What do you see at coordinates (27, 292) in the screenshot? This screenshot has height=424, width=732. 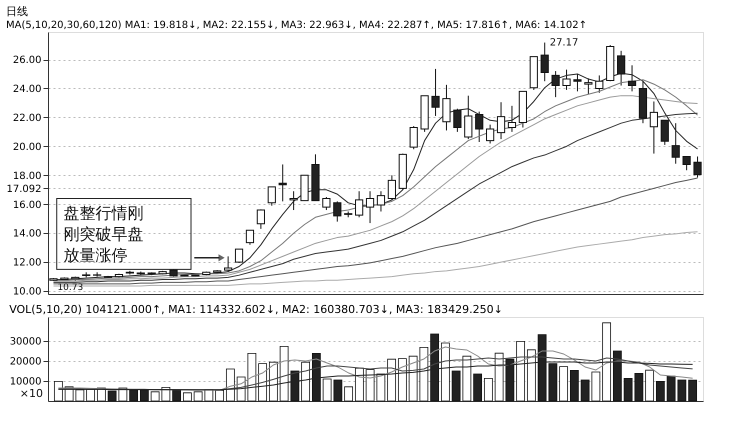 I see `y-tick-label: 10.00` at bounding box center [27, 292].